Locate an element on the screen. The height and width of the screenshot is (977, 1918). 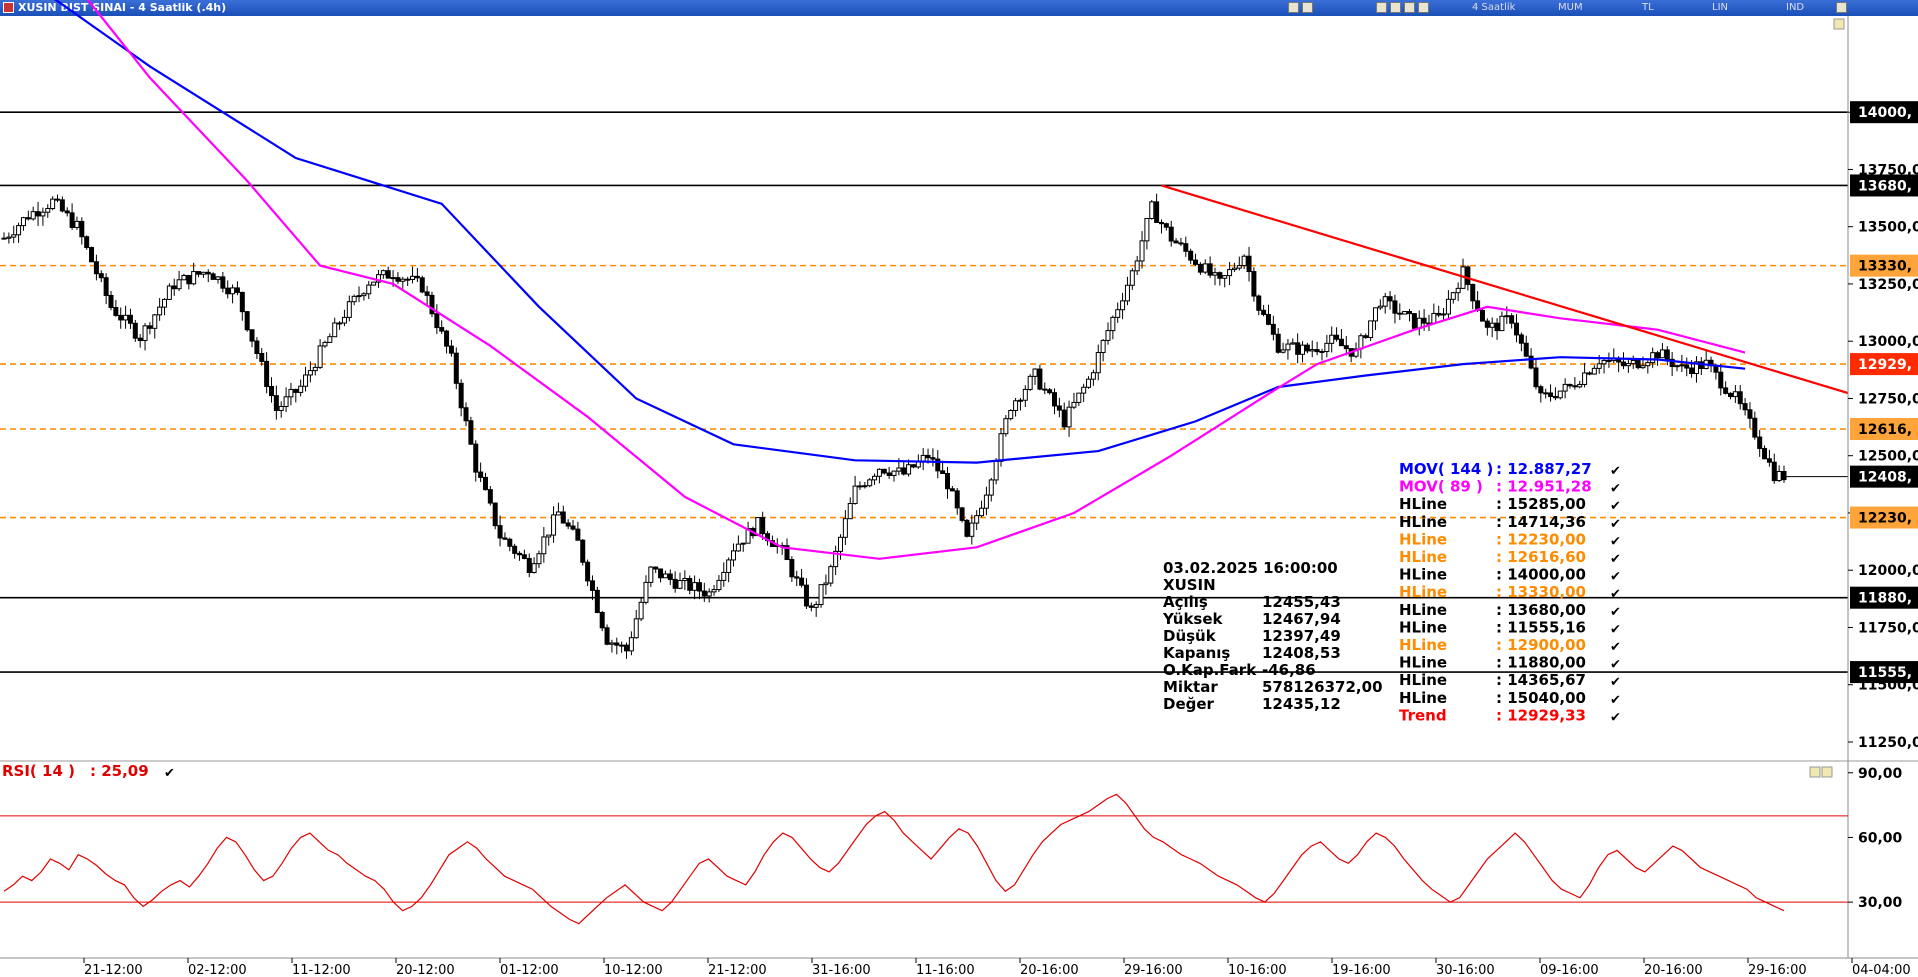
toolbar-indicator: IND is located at coordinates (1795, 7).